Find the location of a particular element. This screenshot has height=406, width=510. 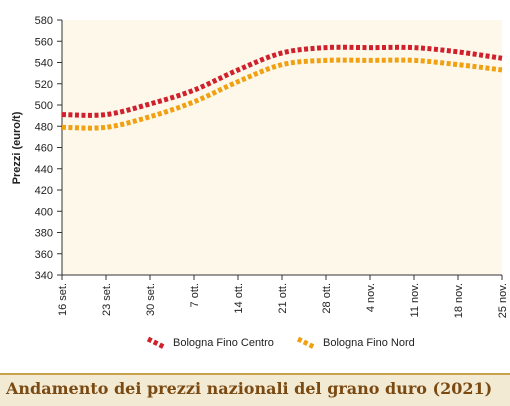

y-axis: 340 360 380 400 420 440 460 480 500 520 540 560 580 is located at coordinates (49, 148).